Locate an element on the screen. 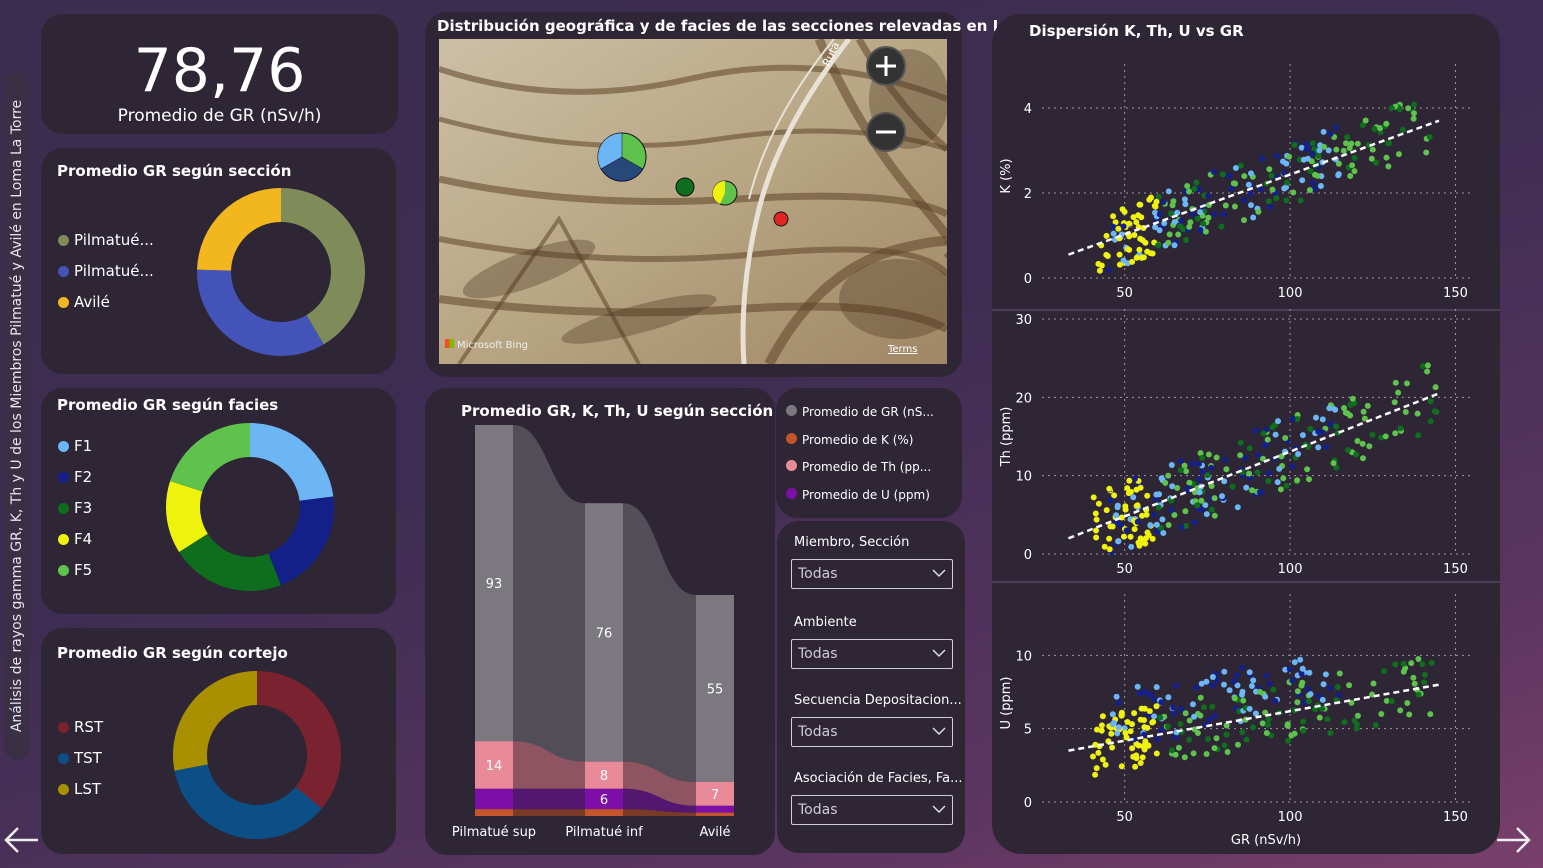 Image resolution: width=1543 pixels, height=868 pixels. donut-facies-card: Promedio GR según facies F1 F2 F3 F4 F5 is located at coordinates (218, 501).